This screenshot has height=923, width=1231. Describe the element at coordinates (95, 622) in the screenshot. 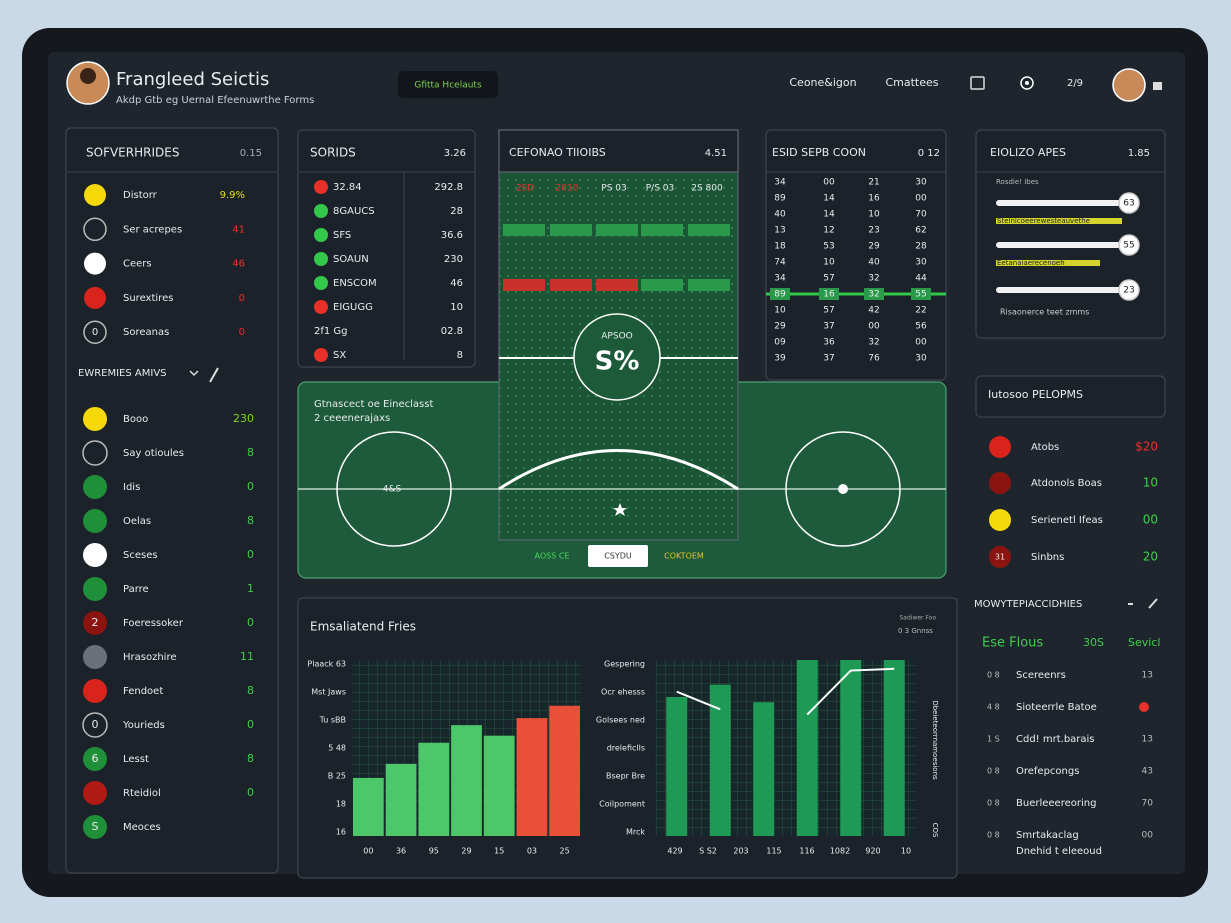

I see `icon-text: 2` at that location.